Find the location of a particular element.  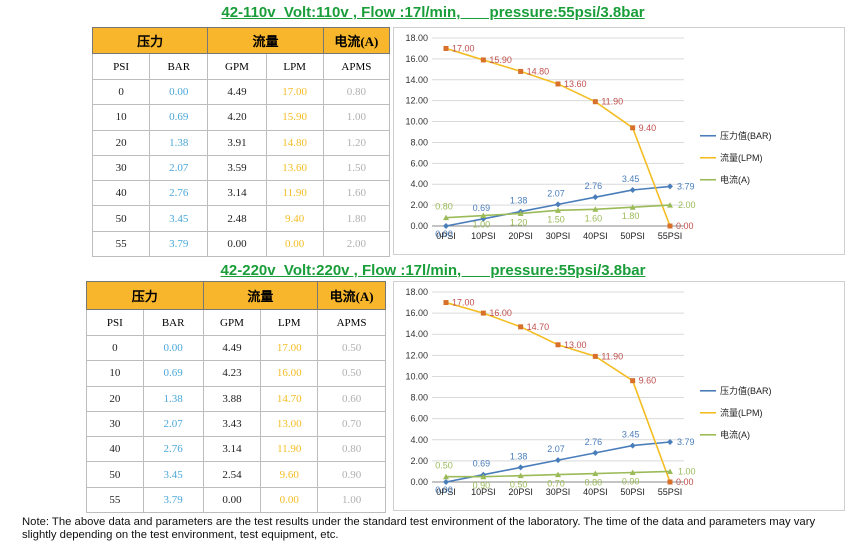

y-tick-label: 4.00 is located at coordinates (419, 440).